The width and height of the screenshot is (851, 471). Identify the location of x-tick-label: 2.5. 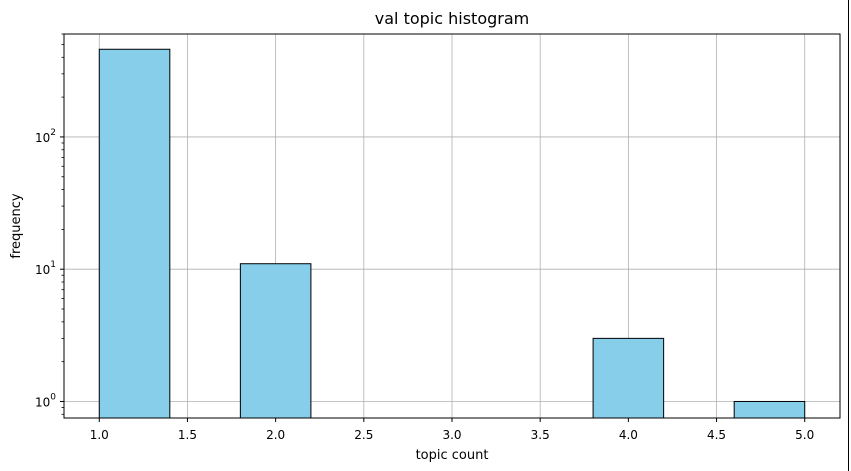
(363, 435).